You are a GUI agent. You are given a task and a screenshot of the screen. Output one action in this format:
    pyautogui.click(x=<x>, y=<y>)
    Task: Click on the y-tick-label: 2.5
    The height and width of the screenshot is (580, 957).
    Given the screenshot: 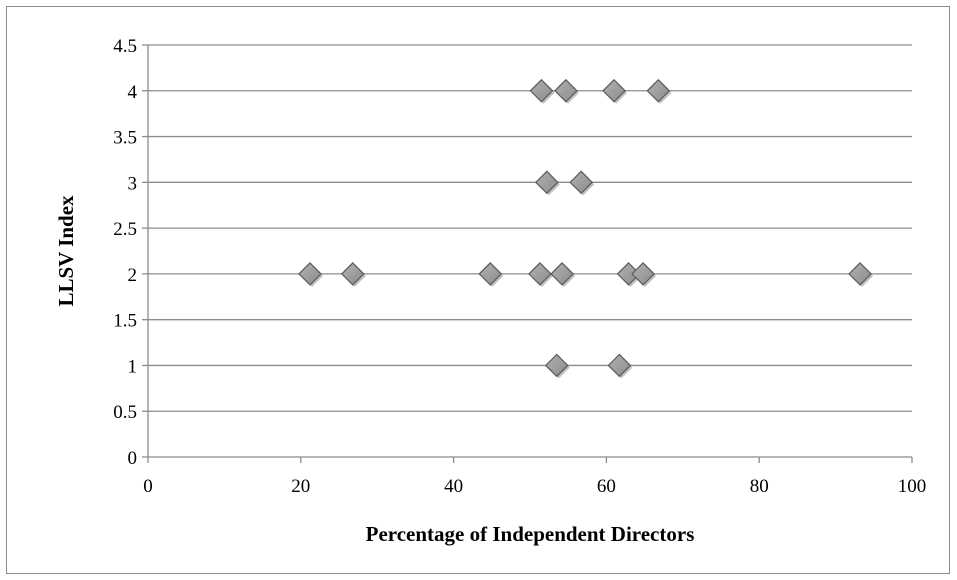 What is the action you would take?
    pyautogui.click(x=125, y=229)
    